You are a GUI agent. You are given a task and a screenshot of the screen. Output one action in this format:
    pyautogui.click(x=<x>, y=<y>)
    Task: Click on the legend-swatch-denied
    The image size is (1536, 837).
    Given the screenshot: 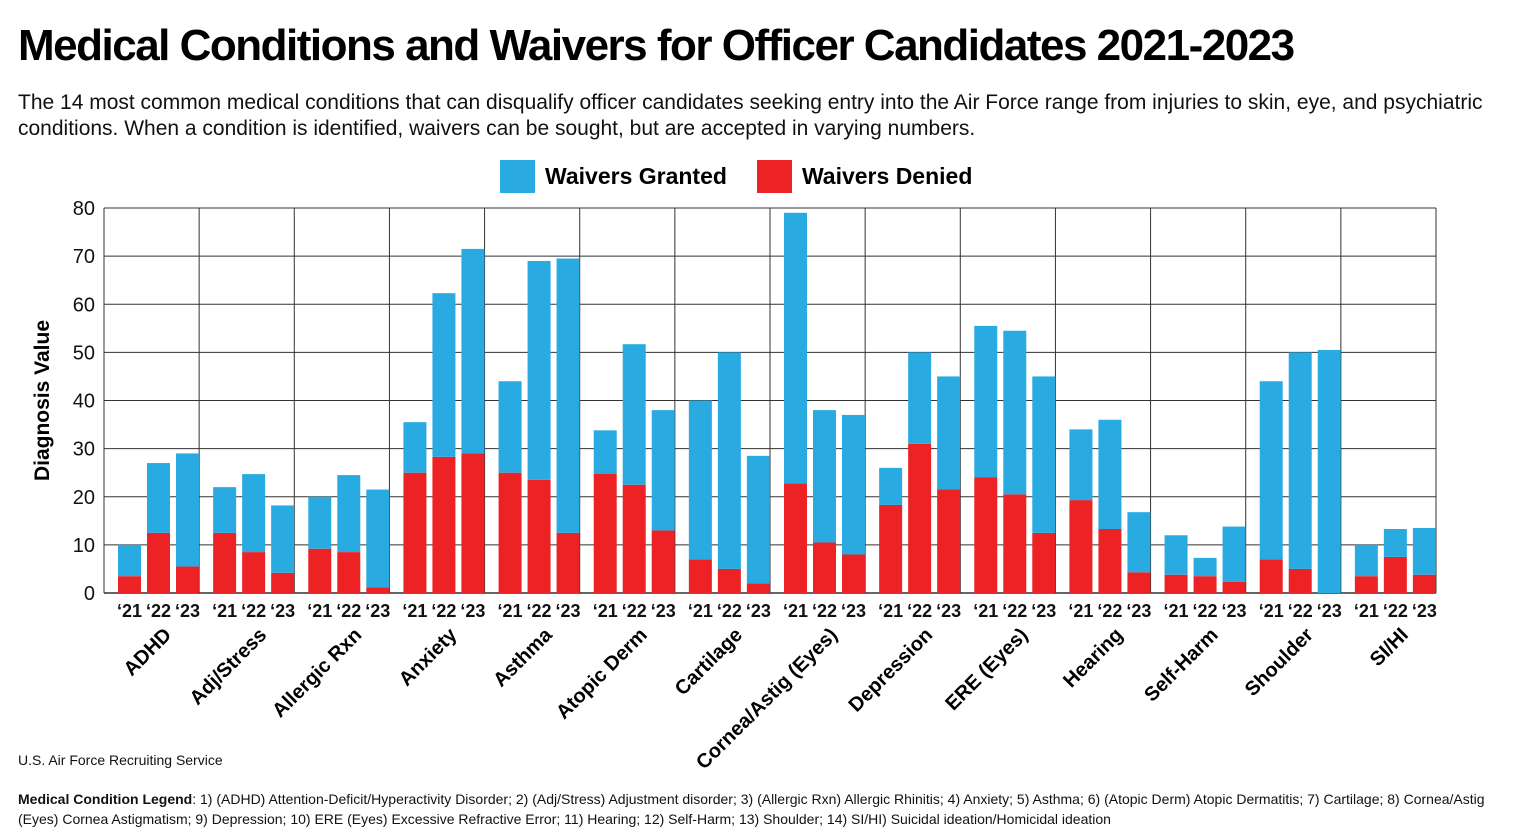 What is the action you would take?
    pyautogui.click(x=774, y=176)
    